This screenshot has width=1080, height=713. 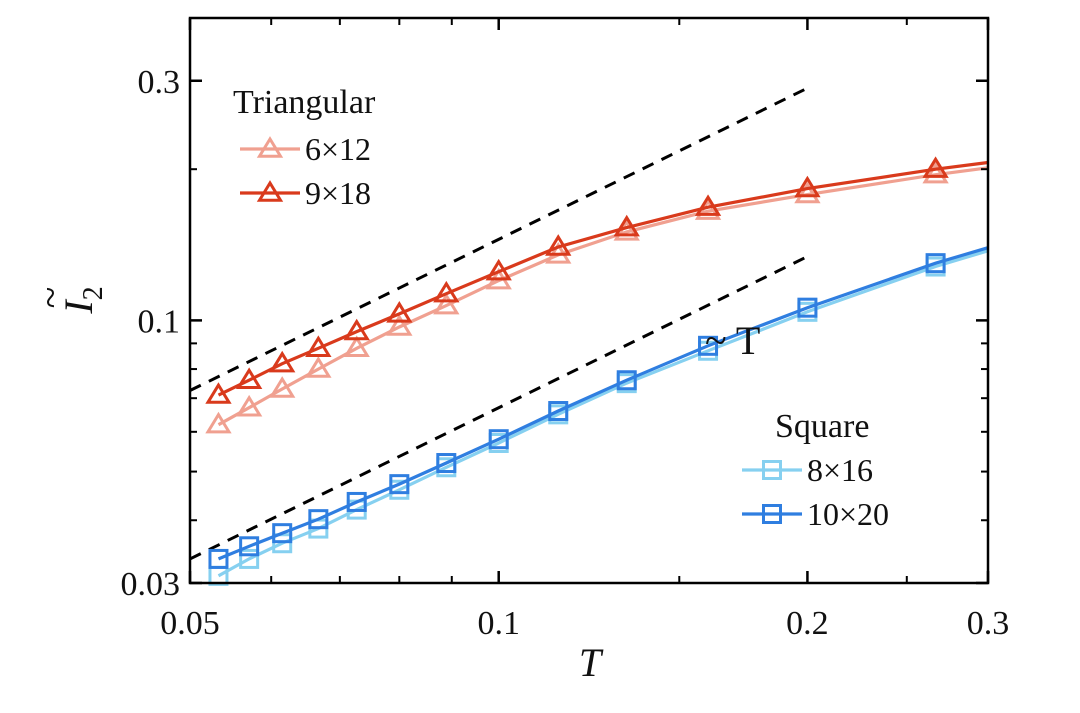 I want to click on y-axis-title-accent: ~, so click(x=50, y=298).